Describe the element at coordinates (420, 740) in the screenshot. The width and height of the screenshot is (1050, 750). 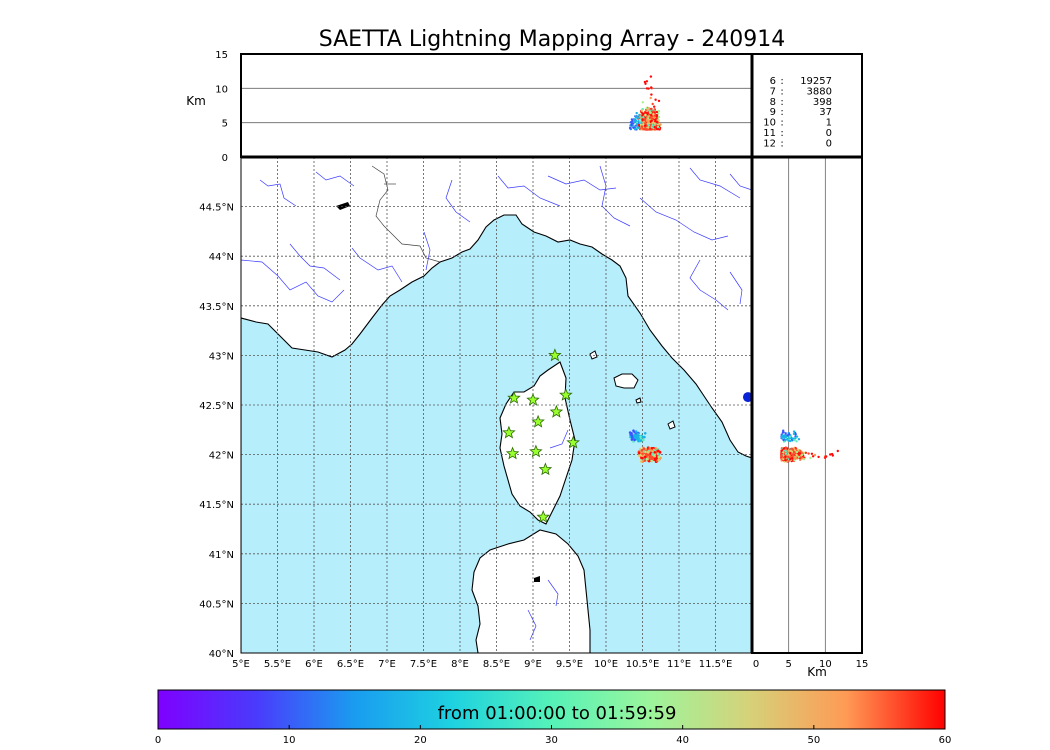
I see `colorbar-tick-label: 20` at that location.